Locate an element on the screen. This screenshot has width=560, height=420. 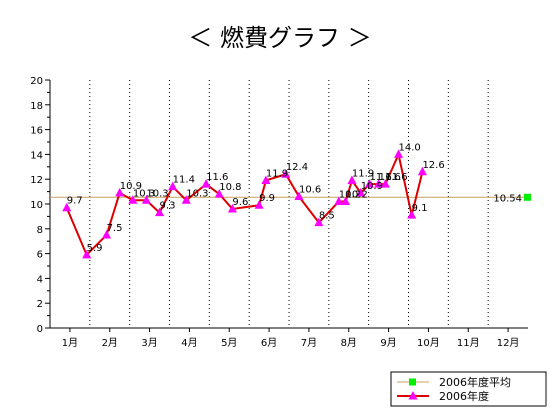
y-tick-label: 2 is located at coordinates (40, 304).